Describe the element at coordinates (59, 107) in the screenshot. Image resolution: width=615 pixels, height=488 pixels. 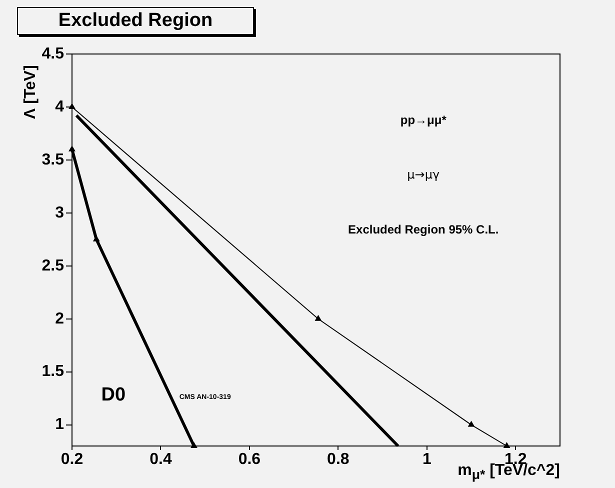
I see `y-tick-label: 4` at that location.